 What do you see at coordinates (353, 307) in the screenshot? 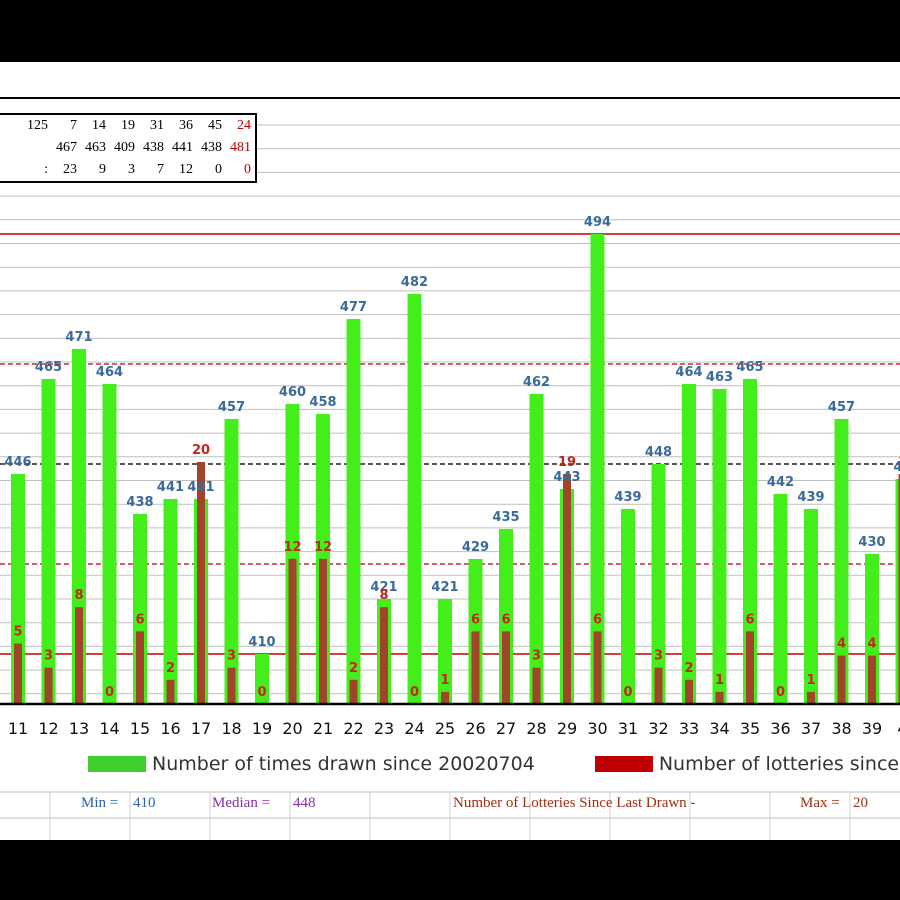
I see `label-drawn: 477` at bounding box center [353, 307].